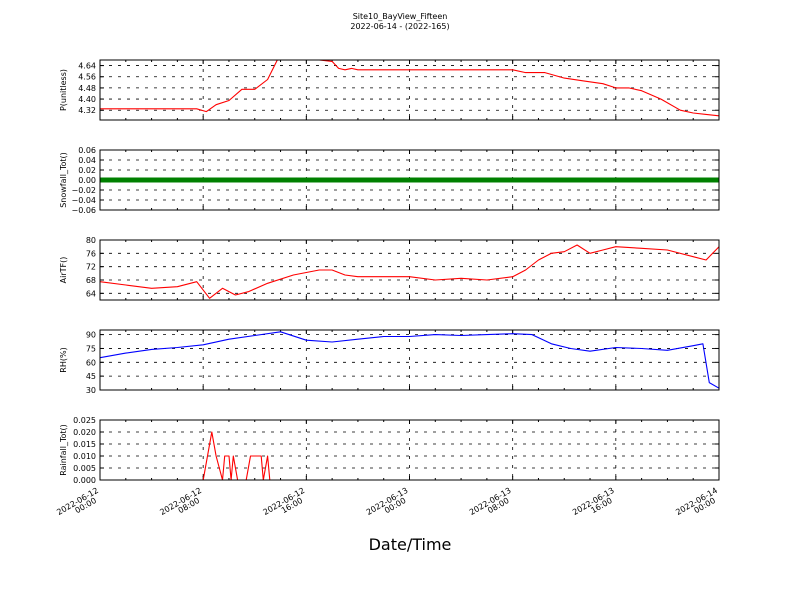  What do you see at coordinates (87, 88) in the screenshot?
I see `y-tick-label: 4.48` at bounding box center [87, 88].